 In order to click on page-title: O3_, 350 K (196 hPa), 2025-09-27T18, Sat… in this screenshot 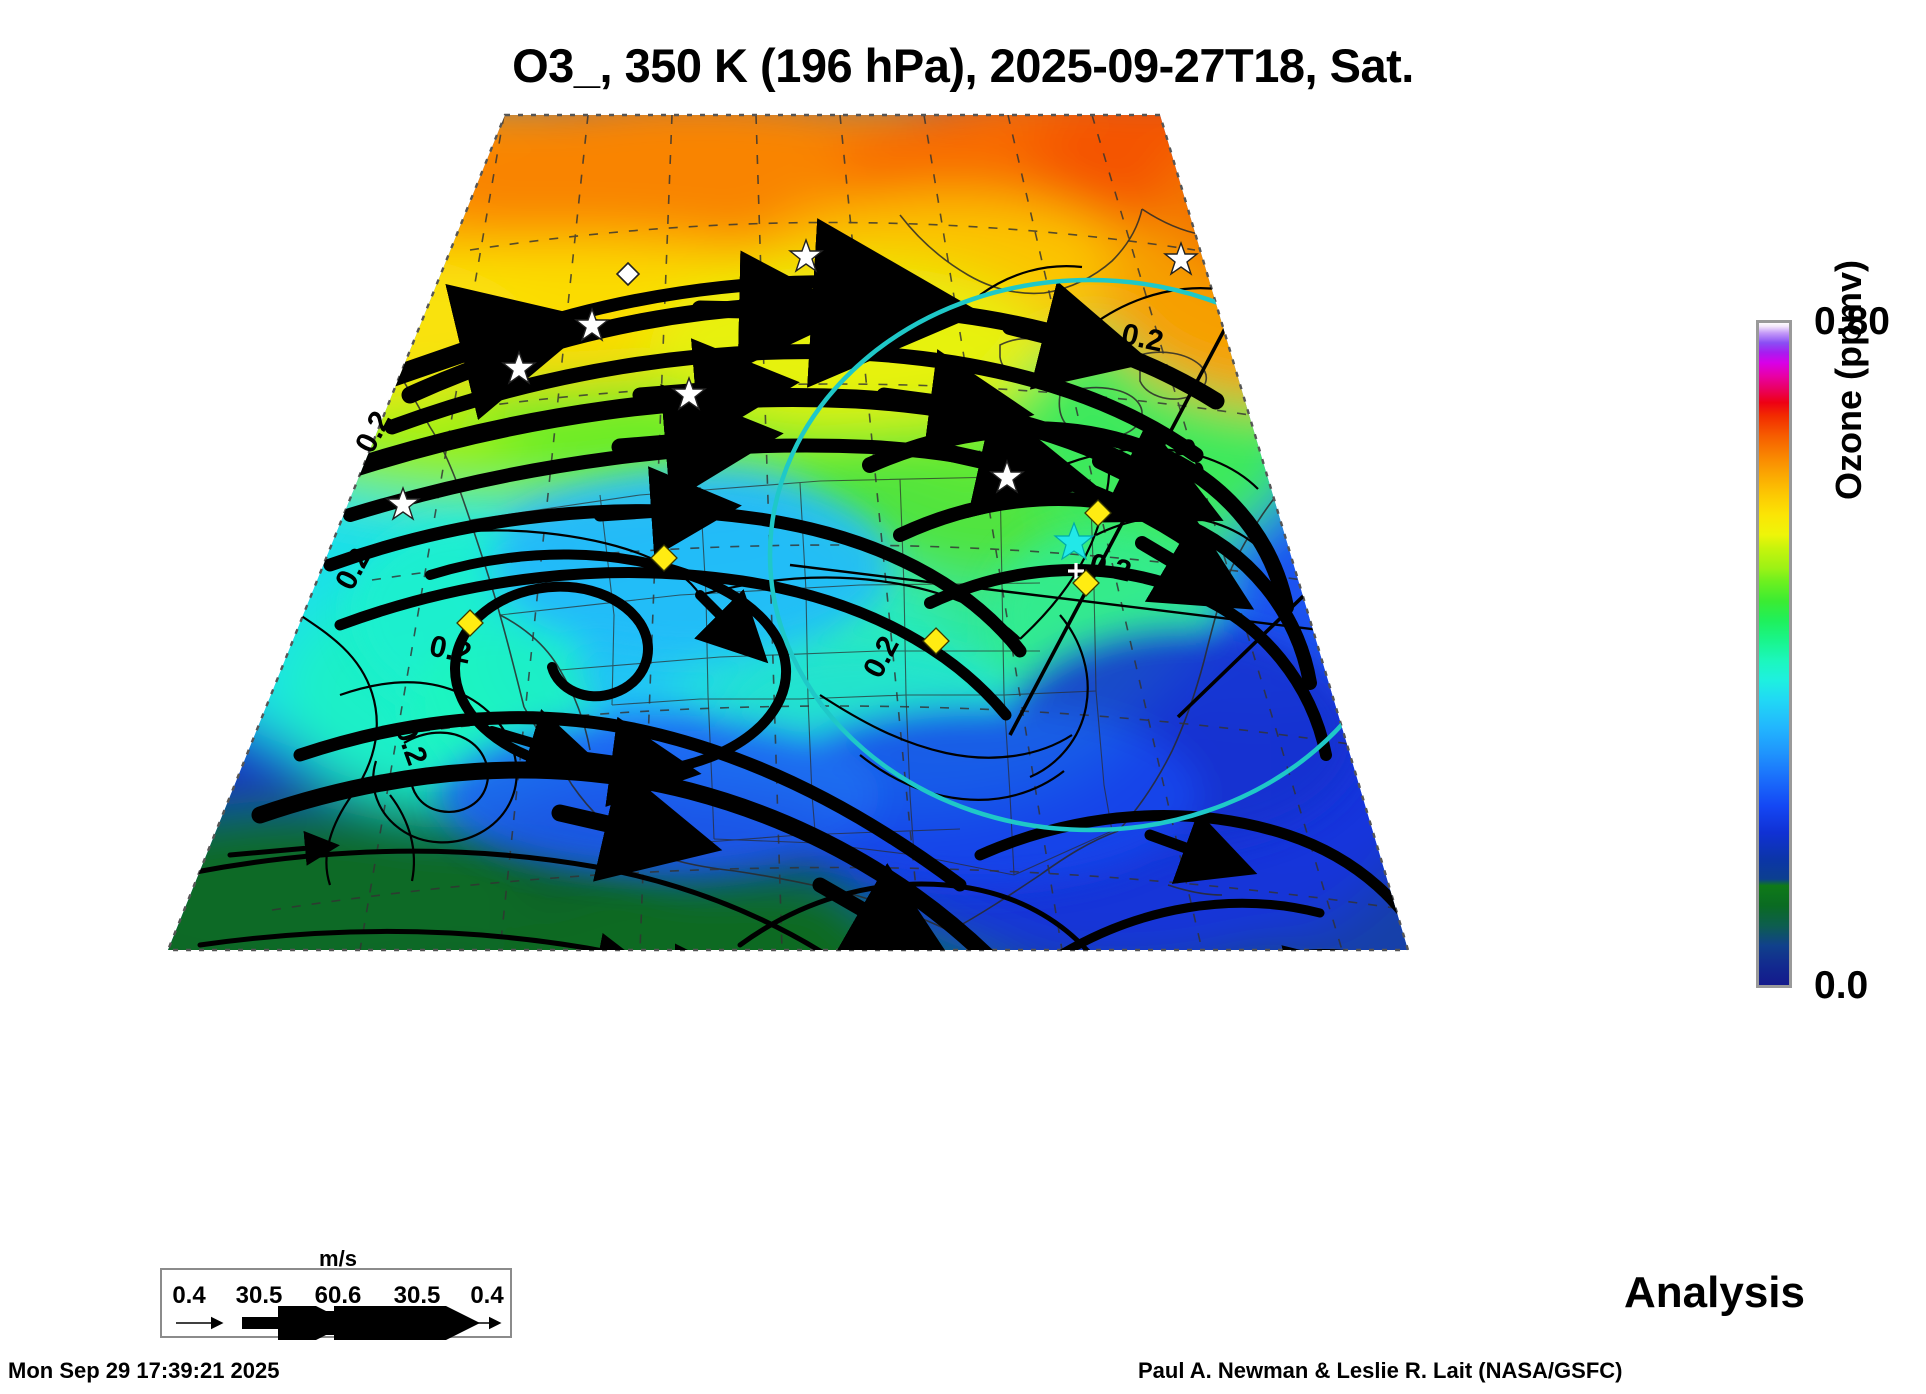, I will do `click(963, 65)`.